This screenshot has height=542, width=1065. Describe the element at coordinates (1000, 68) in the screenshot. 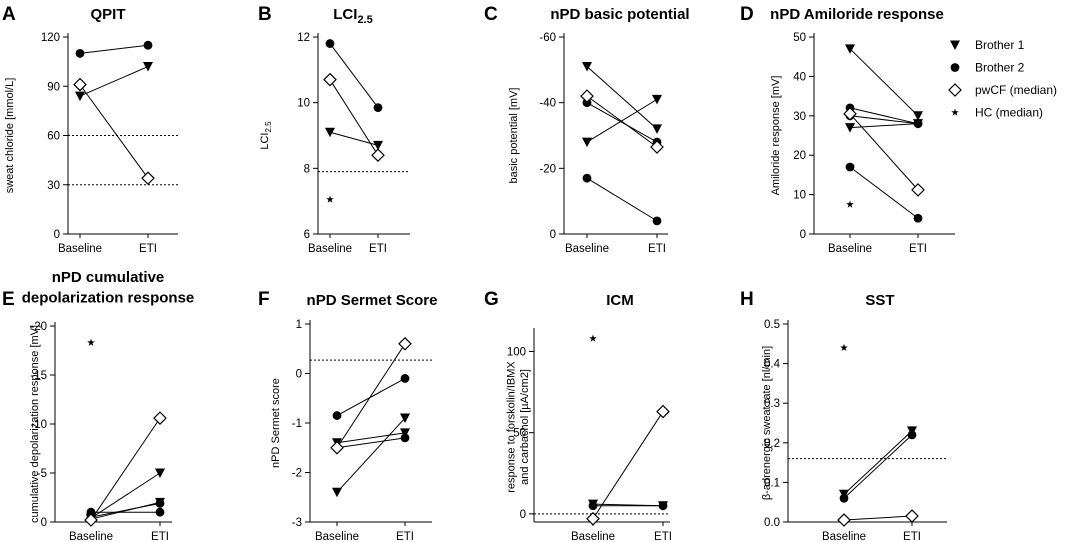

I see `legend-label: Brother 2` at that location.